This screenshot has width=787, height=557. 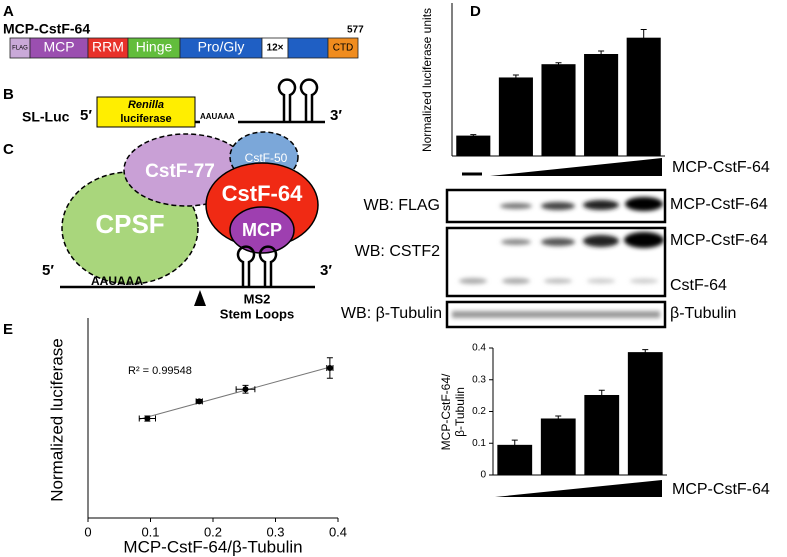 I want to click on reporter-name: SL-Luc, so click(x=46, y=117).